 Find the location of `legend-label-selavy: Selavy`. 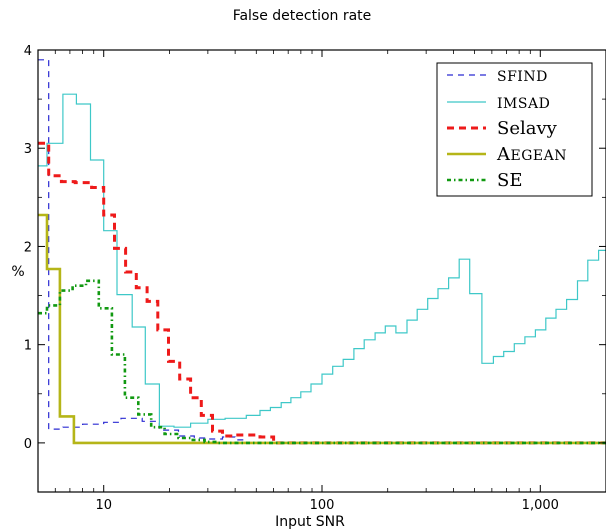

legend-label-selavy: Selavy is located at coordinates (527, 128).